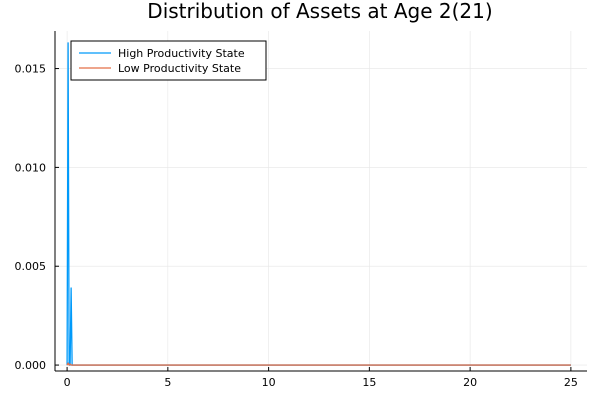  What do you see at coordinates (369, 382) in the screenshot?
I see `x-tick-label: 15` at bounding box center [369, 382].